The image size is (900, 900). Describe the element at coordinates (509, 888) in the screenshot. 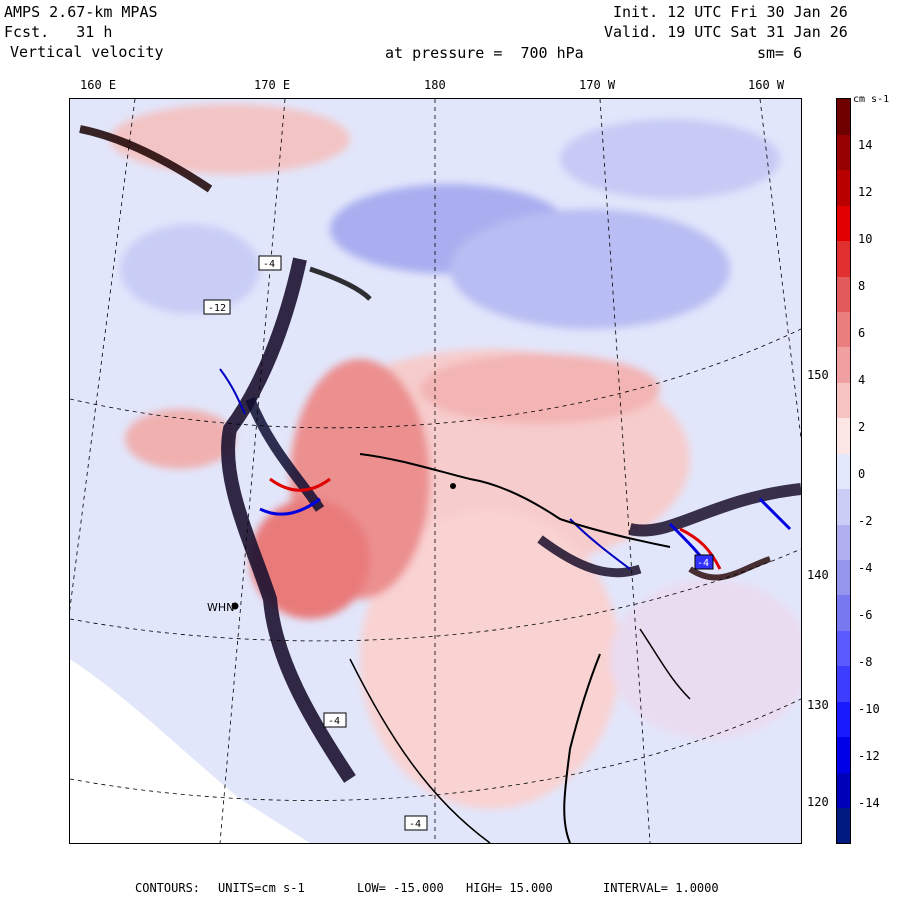

I see `footer-high: HIGH= 15.000` at that location.